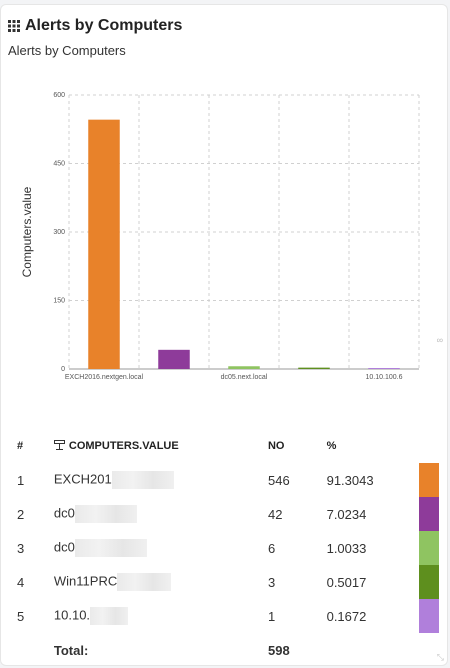  I want to click on row-pct: 91.3043, so click(350, 480).